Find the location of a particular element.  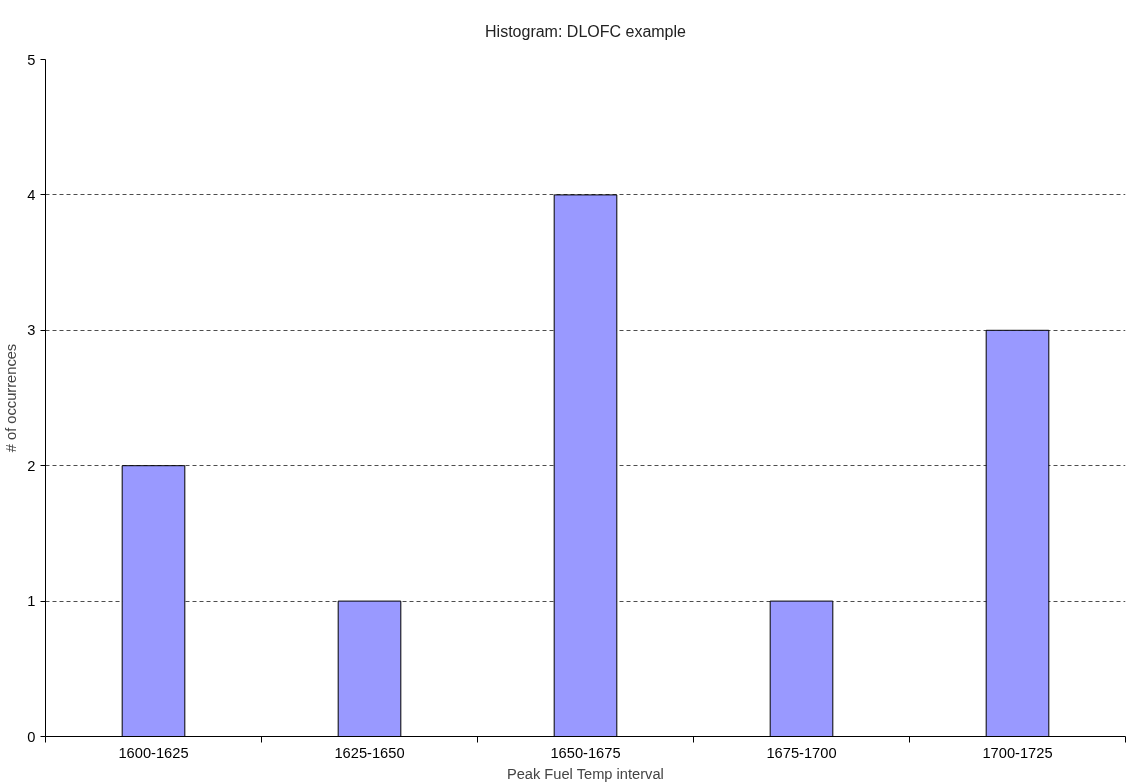

x-tick-label: 1625-1650 is located at coordinates (369, 752).